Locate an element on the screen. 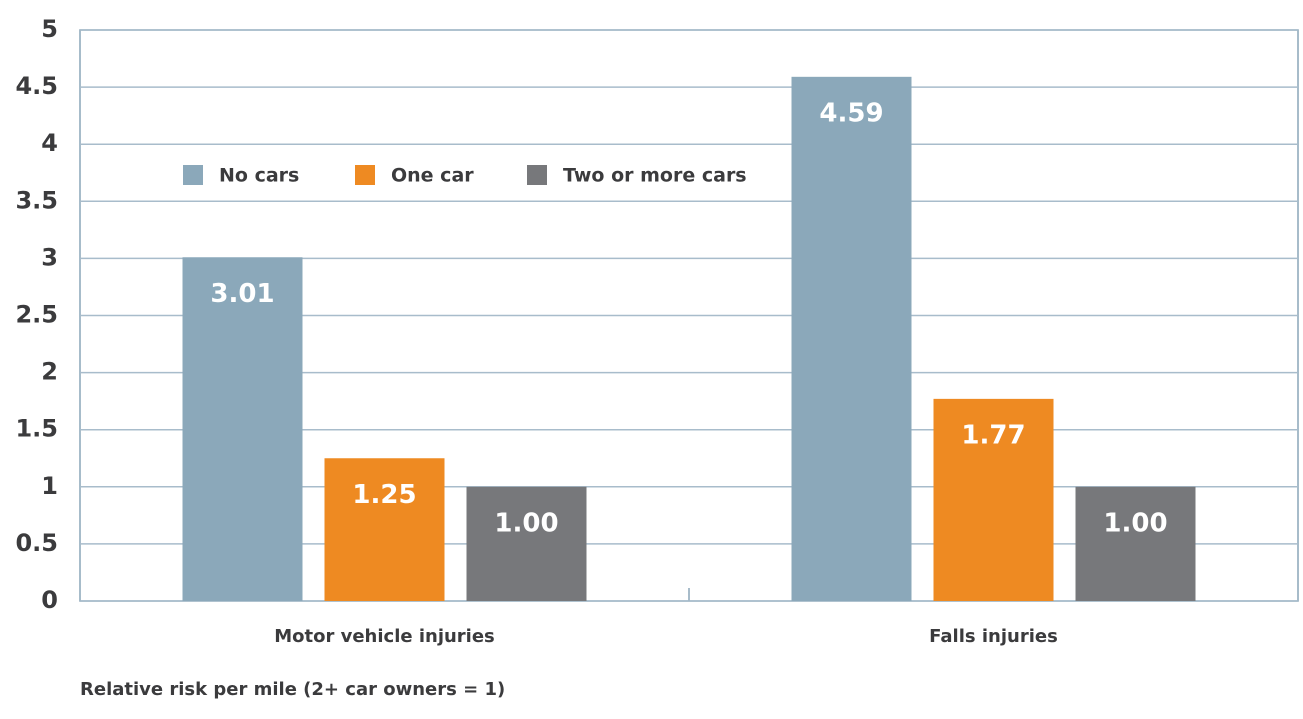  y-tick-label: 1 is located at coordinates (49, 486).